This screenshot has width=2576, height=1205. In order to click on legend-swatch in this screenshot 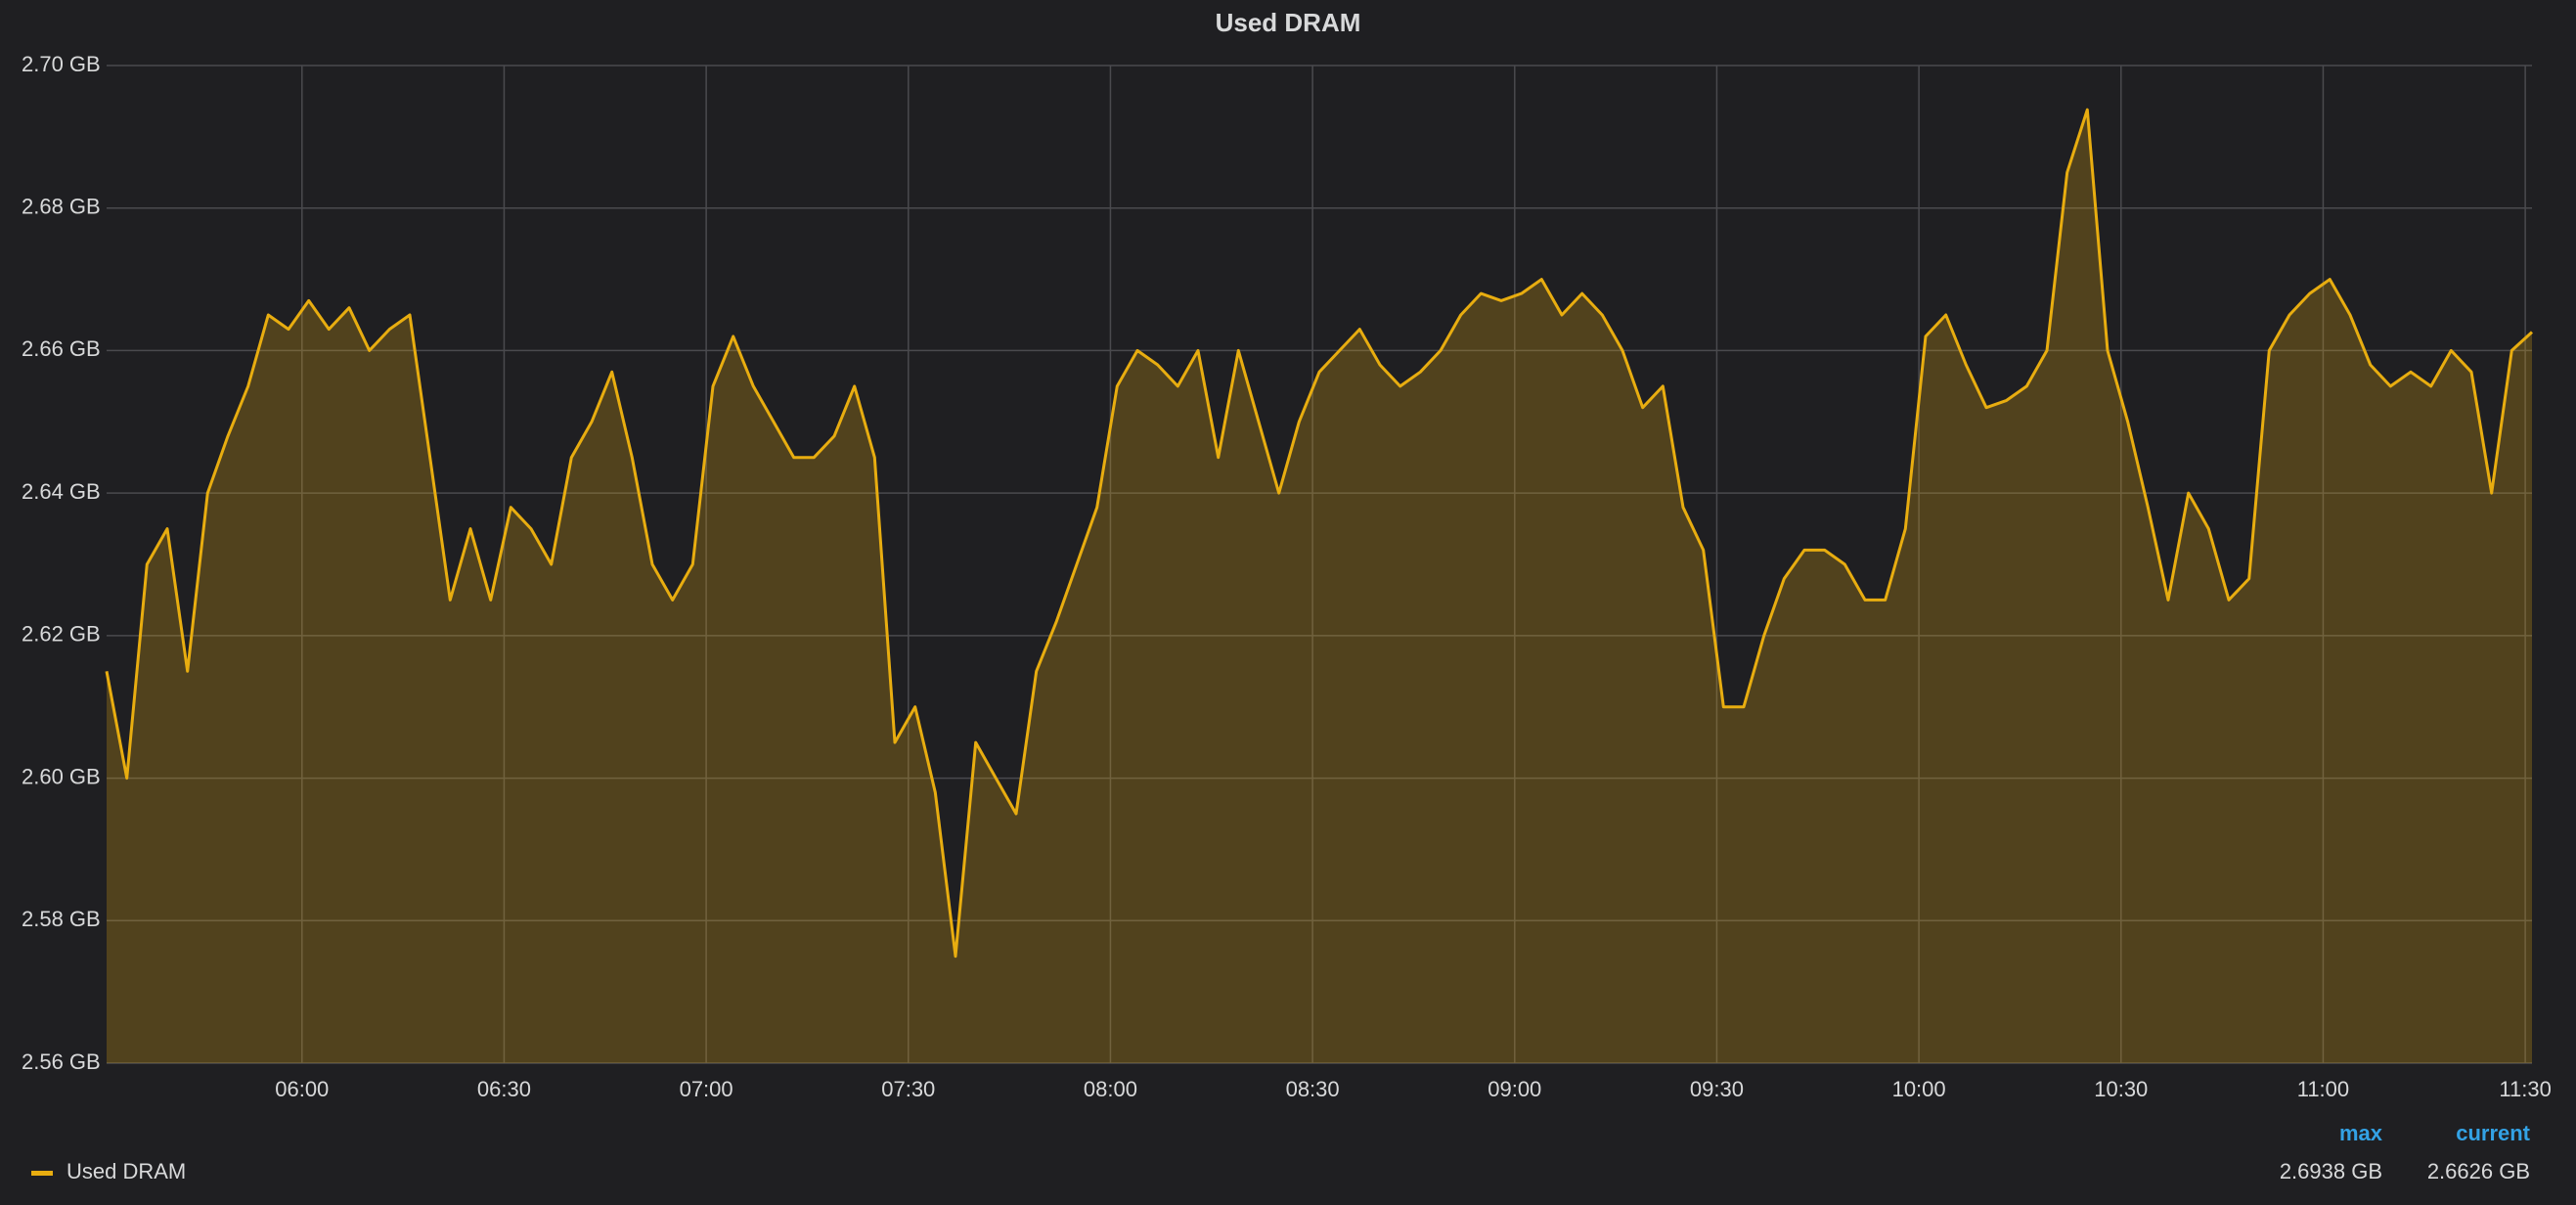, I will do `click(42, 1173)`.